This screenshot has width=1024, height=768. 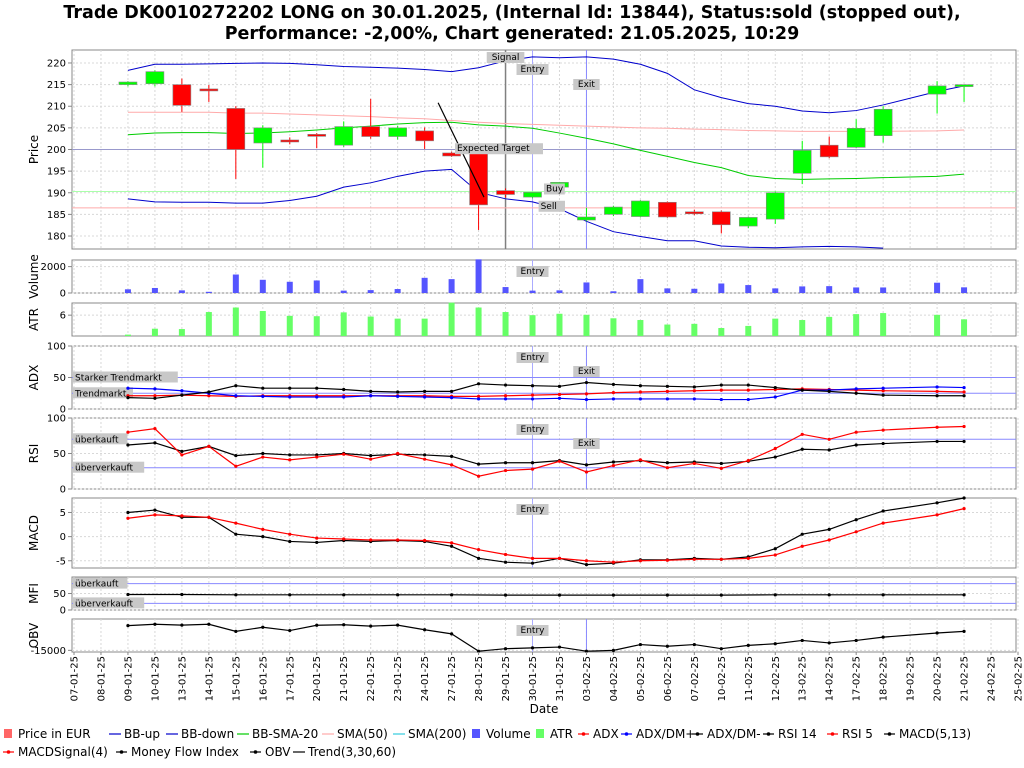 What do you see at coordinates (351, 752) in the screenshot?
I see `legend-label: Trend(3,30,60)` at bounding box center [351, 752].